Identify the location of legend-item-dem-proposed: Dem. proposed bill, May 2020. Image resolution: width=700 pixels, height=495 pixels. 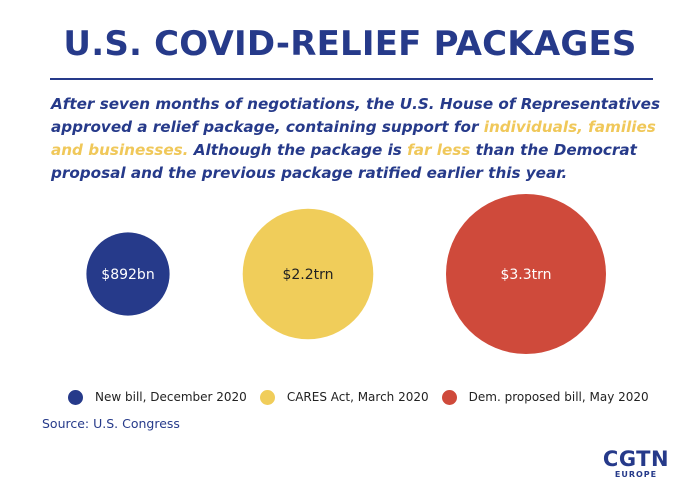
(545, 397).